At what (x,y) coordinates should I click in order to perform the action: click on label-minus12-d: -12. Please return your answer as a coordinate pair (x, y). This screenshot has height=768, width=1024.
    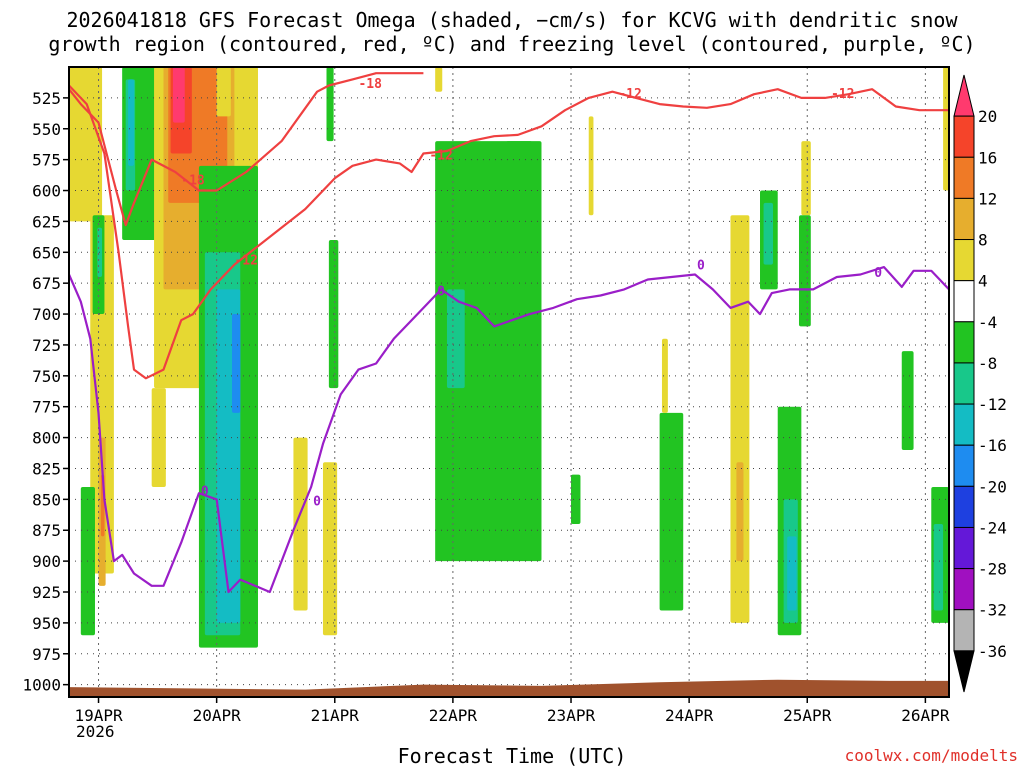
    Looking at the image, I should click on (842, 94).